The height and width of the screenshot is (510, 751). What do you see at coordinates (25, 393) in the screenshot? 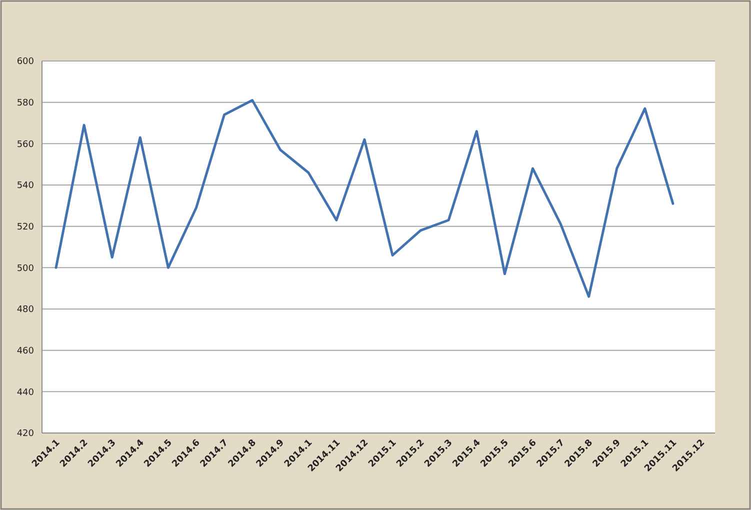
I see `y-tick-label: 440` at bounding box center [25, 393].